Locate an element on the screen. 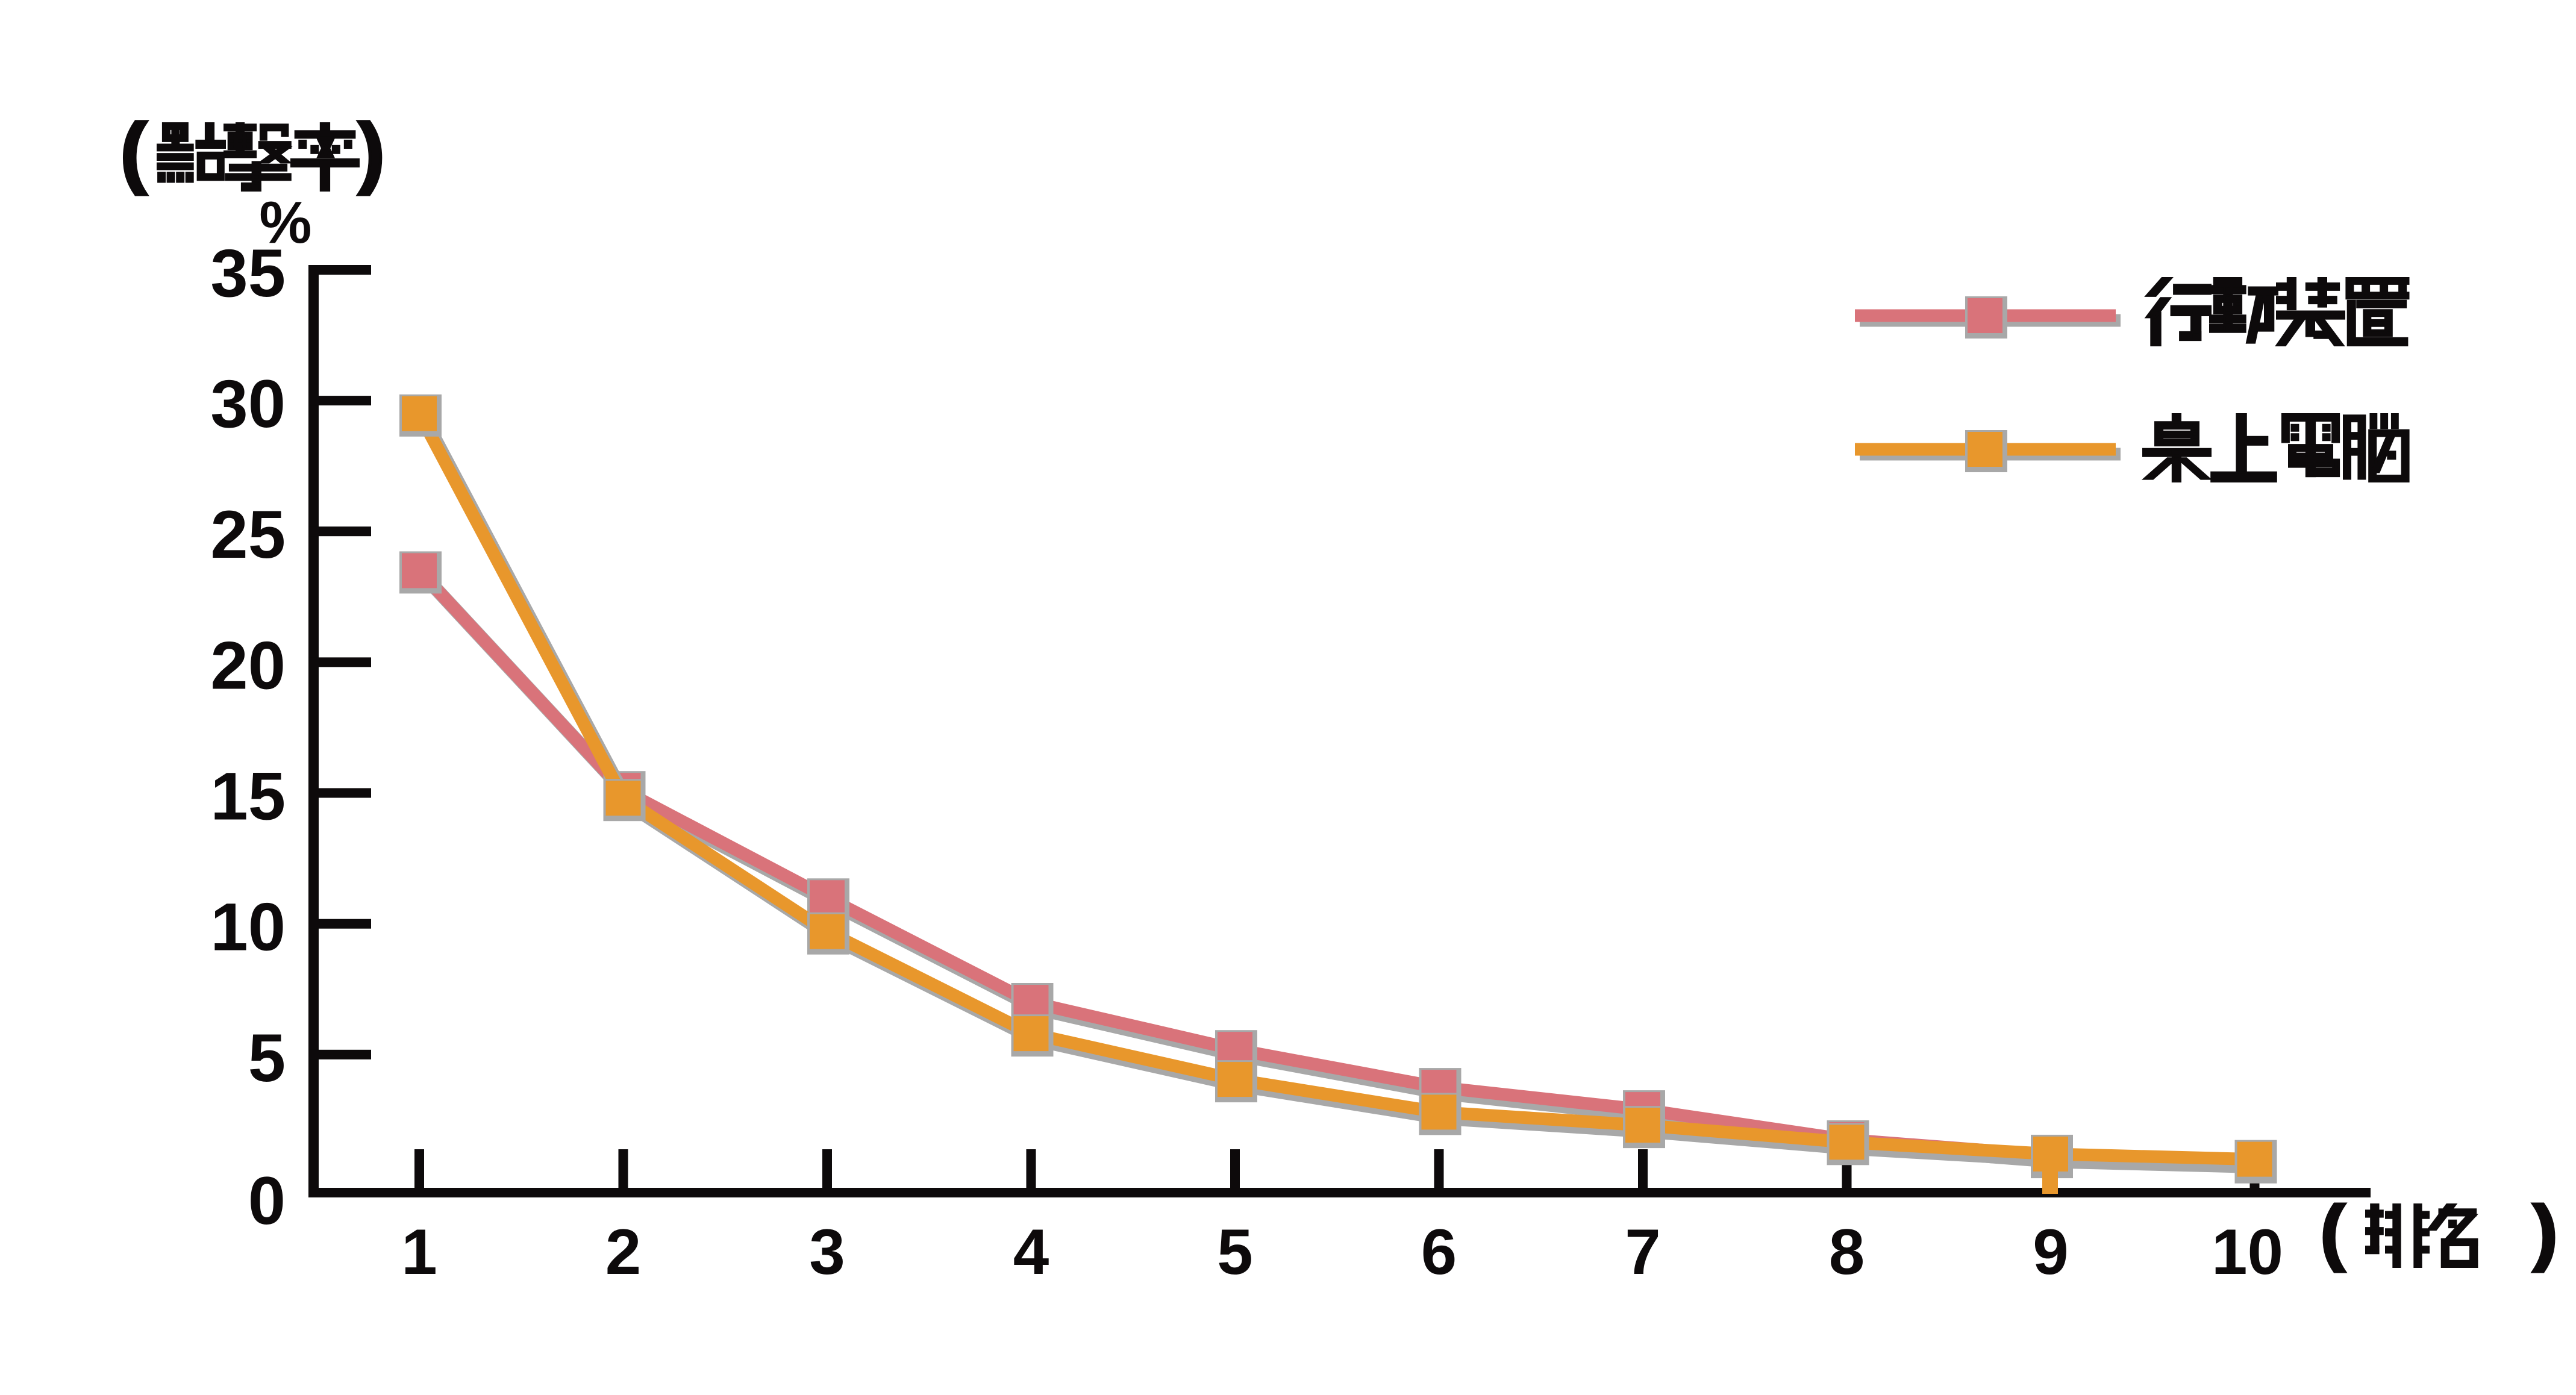 The height and width of the screenshot is (1395, 2576). svg-text: 8 is located at coordinates (1847, 1252).